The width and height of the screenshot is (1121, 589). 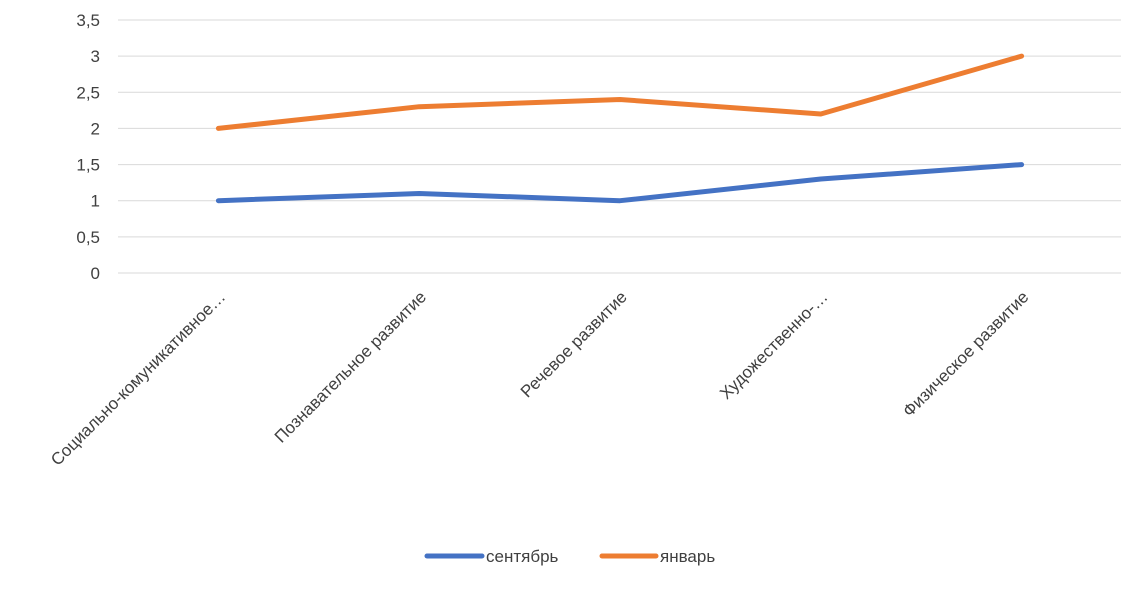 I want to click on series-line-сентябрь, so click(x=620, y=183).